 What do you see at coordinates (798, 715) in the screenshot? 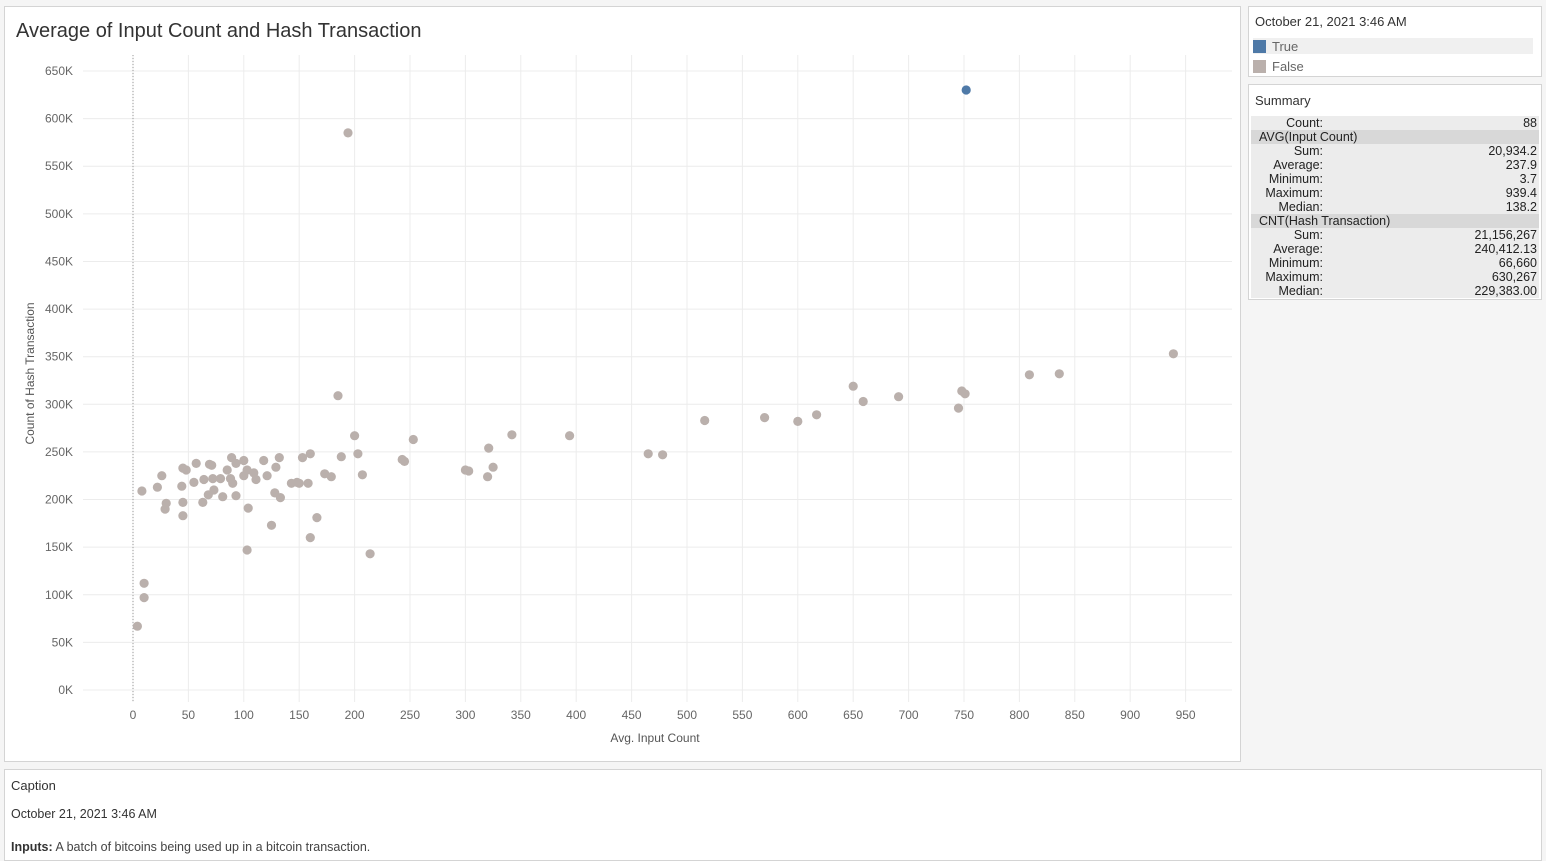
I see `x-tick-label: 600` at bounding box center [798, 715].